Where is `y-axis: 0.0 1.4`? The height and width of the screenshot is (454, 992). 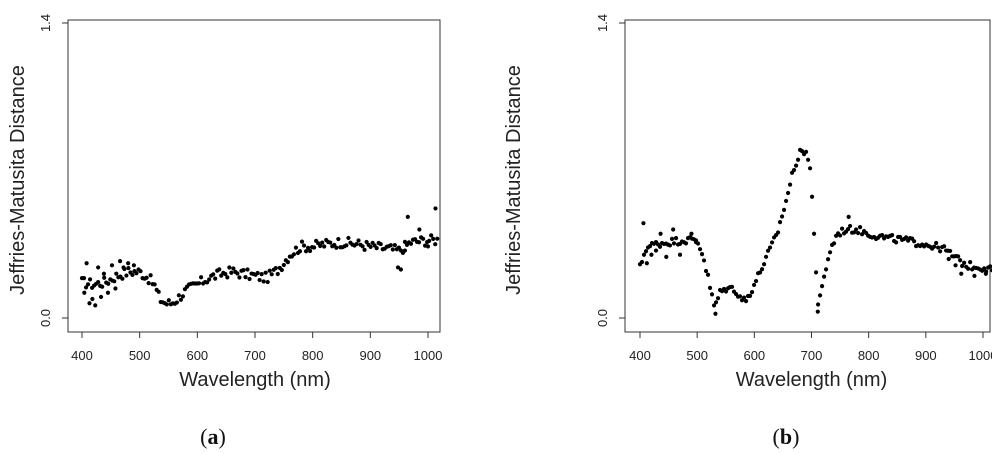
y-axis: 0.0 1.4 is located at coordinates (610, 170).